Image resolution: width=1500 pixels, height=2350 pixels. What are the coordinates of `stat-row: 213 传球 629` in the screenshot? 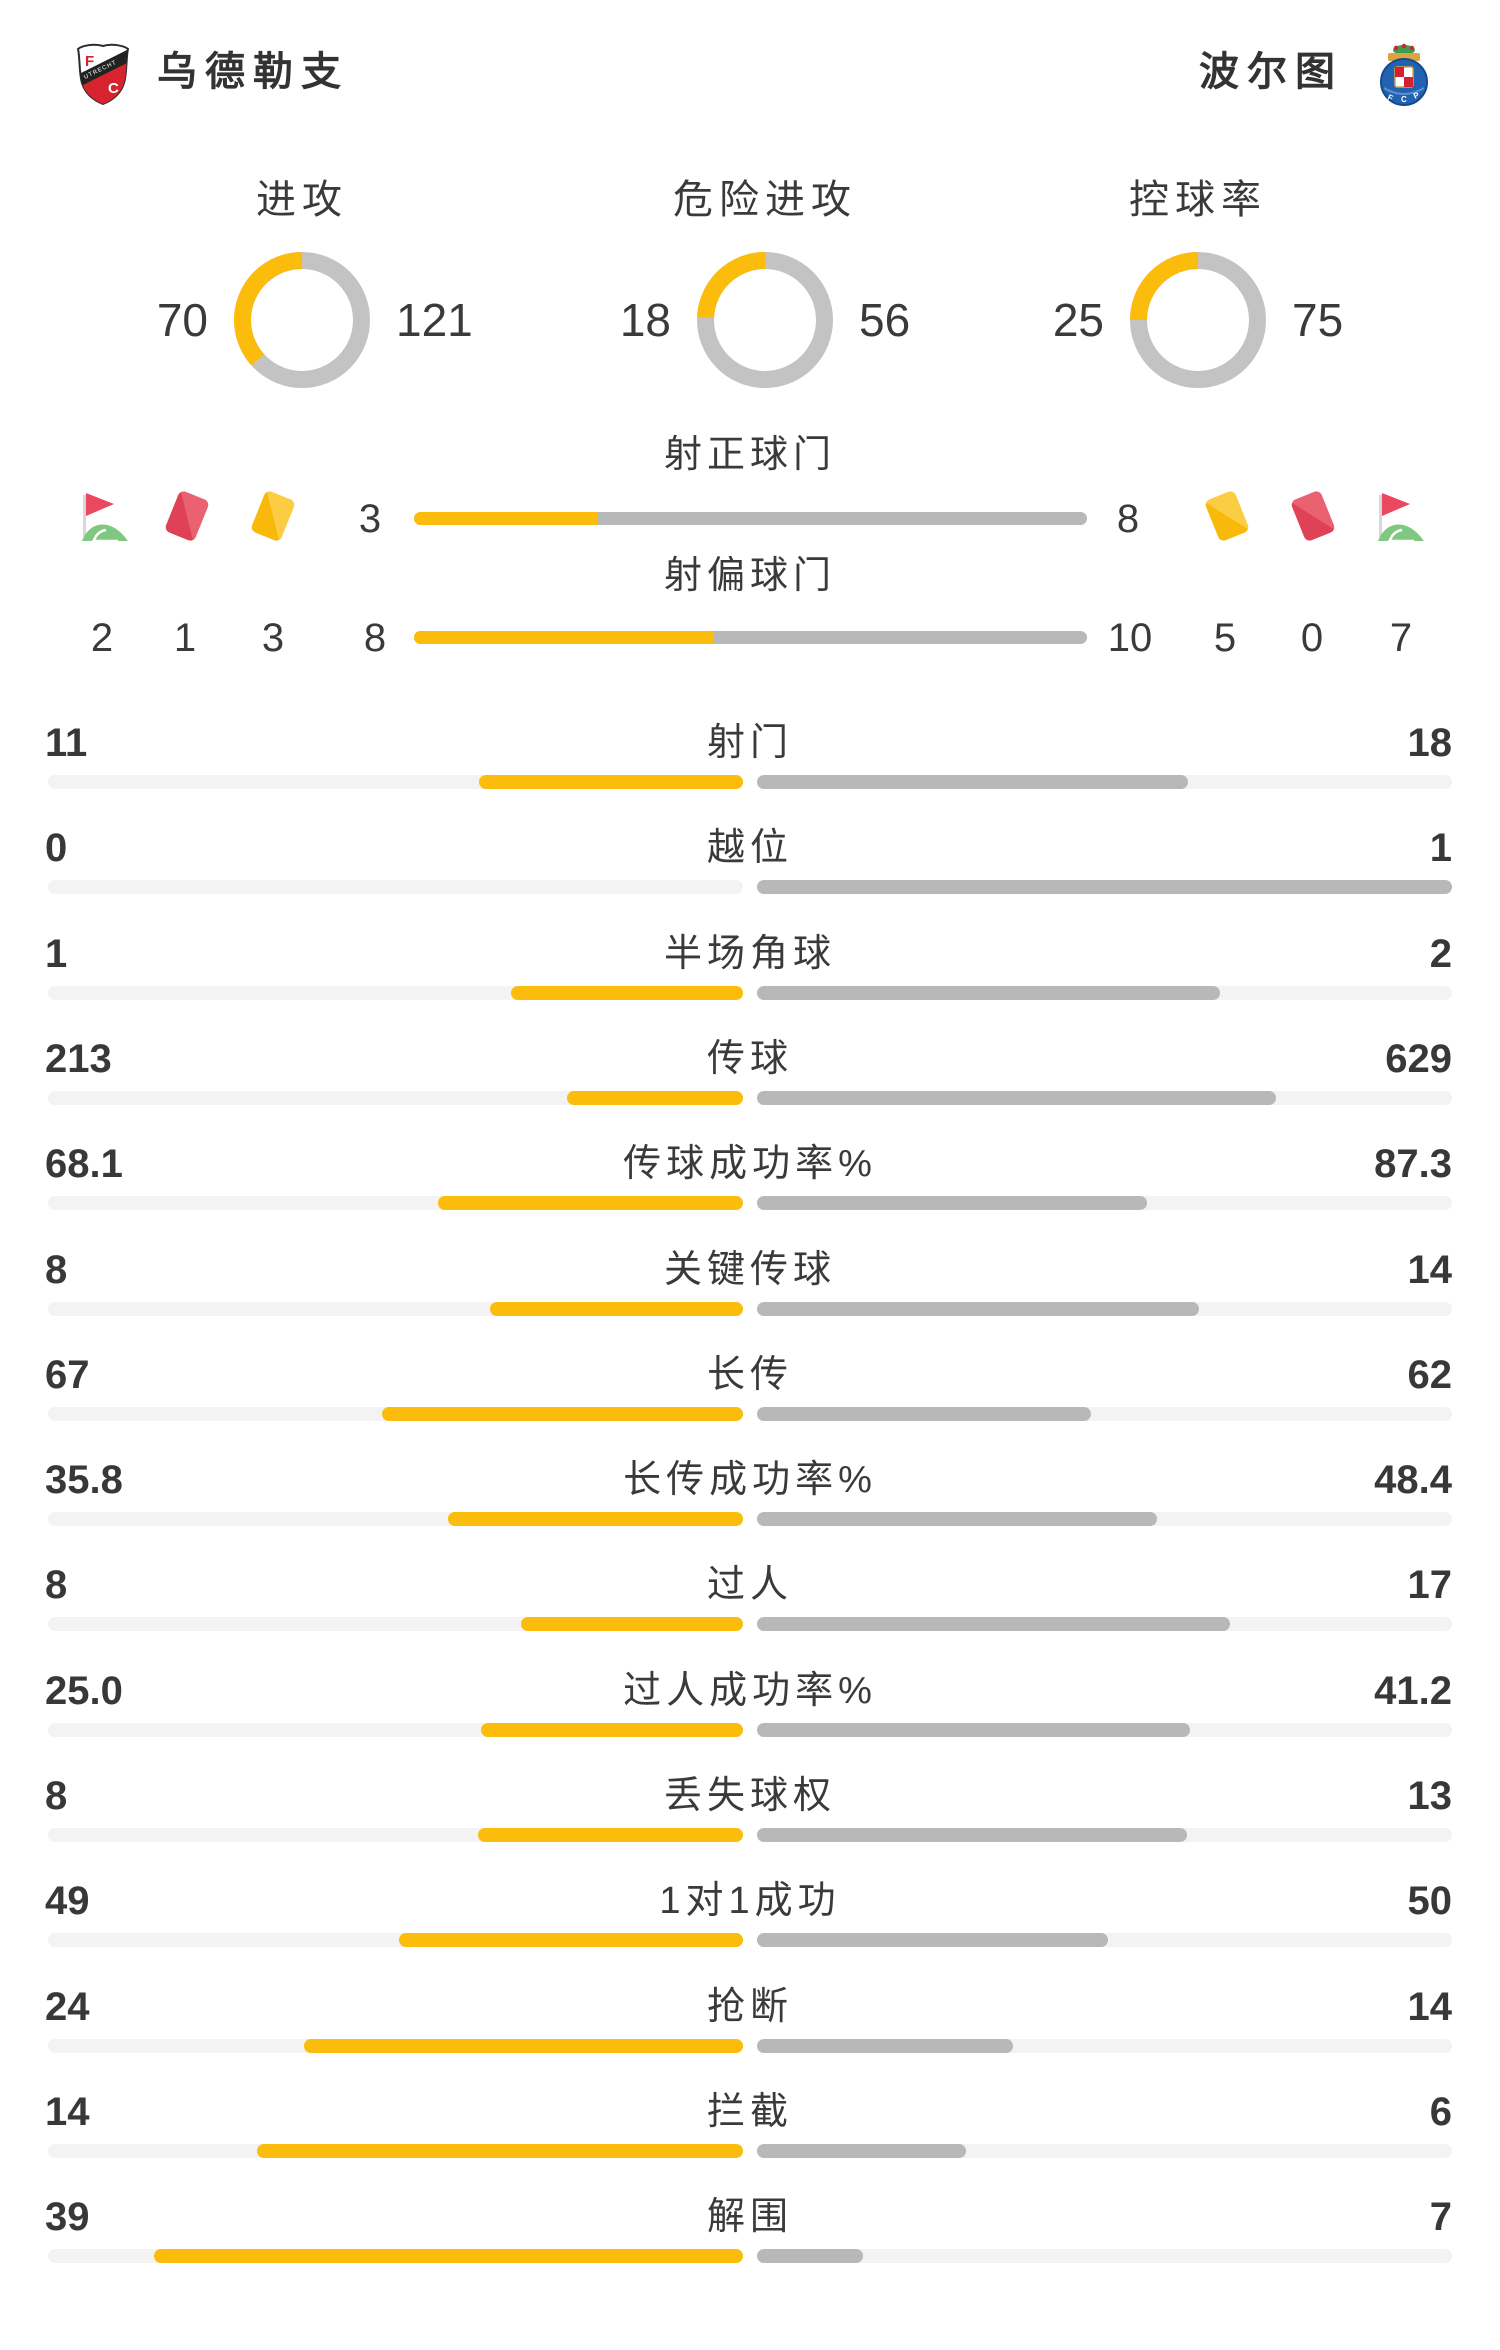 It's located at (750, 1077).